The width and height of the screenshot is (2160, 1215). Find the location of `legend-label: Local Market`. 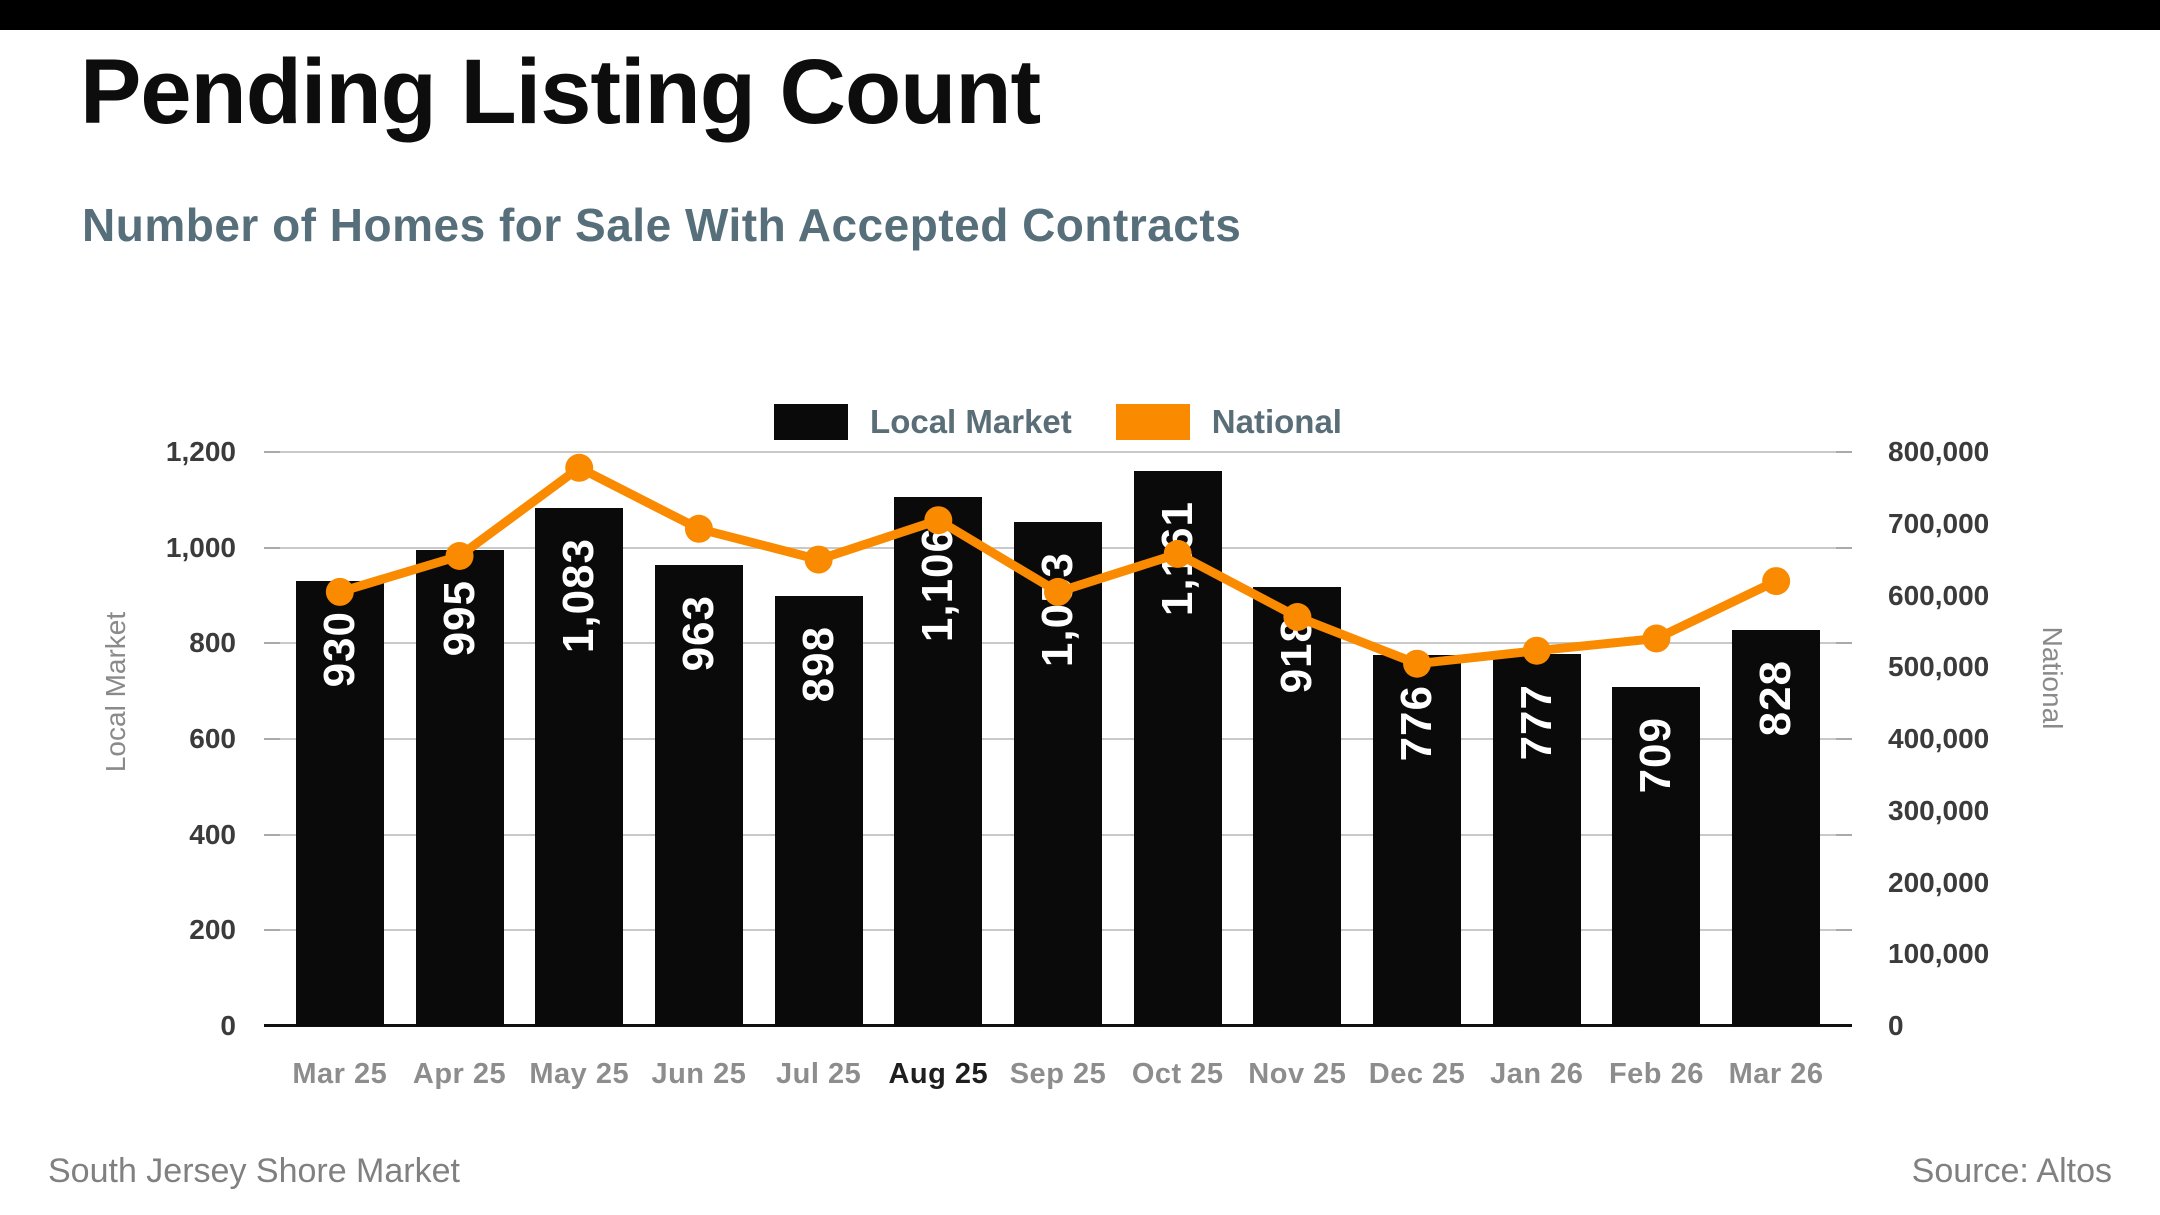

legend-label: Local Market is located at coordinates (971, 421).